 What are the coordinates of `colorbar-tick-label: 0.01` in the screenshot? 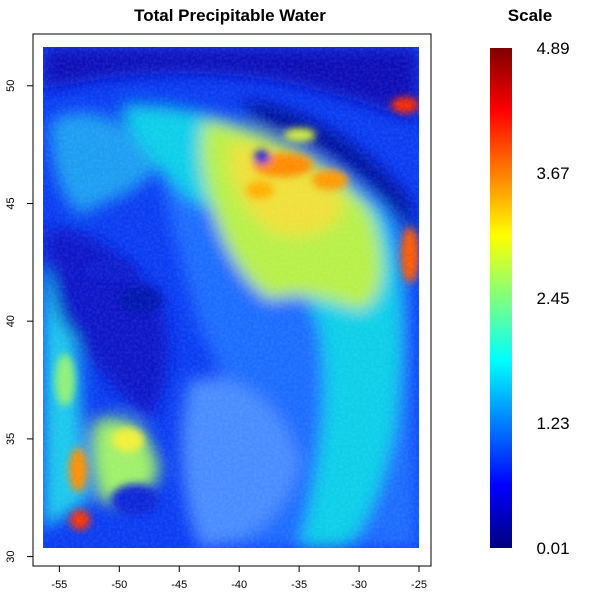 It's located at (552, 548).